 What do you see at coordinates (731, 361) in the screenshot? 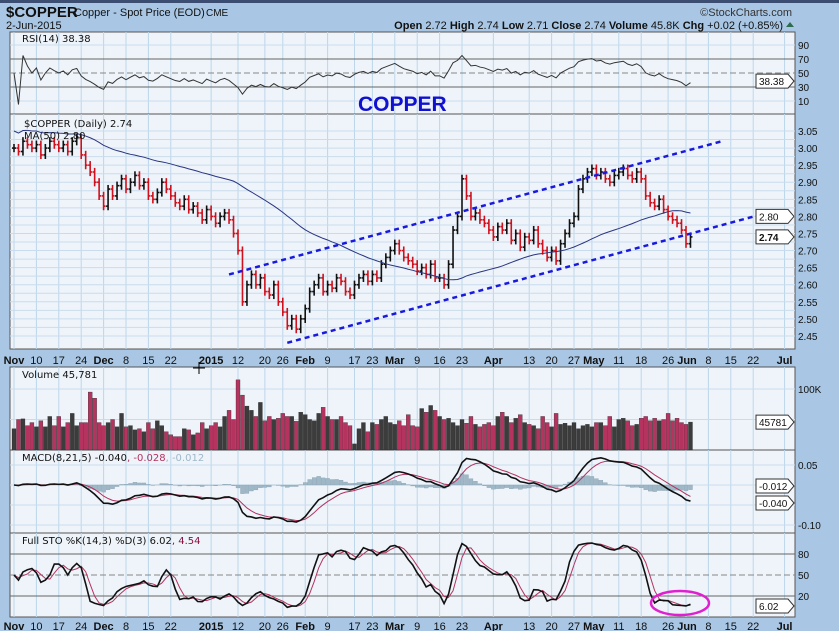
I see `date-tick-label: 15` at bounding box center [731, 361].